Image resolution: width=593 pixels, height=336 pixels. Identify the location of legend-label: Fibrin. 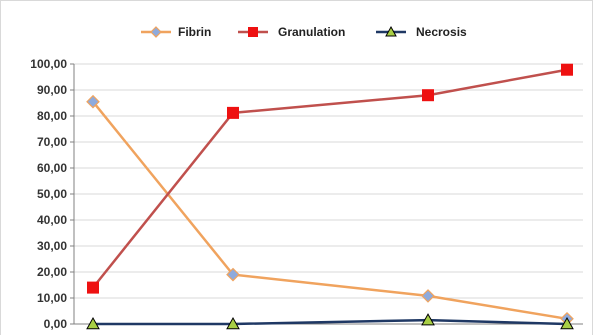
(194, 32).